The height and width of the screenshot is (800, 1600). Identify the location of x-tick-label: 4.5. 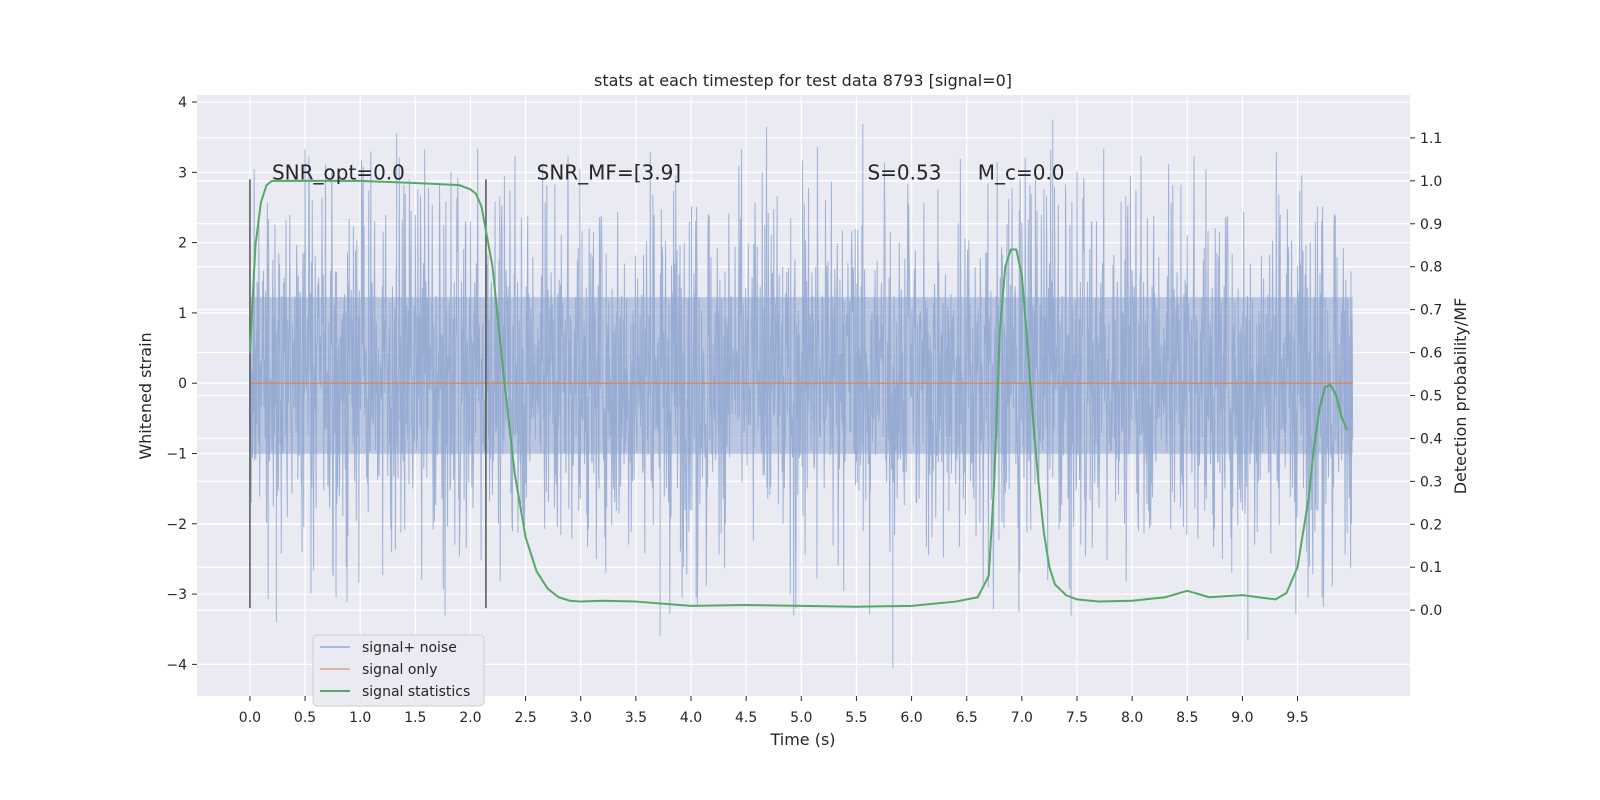
(746, 718).